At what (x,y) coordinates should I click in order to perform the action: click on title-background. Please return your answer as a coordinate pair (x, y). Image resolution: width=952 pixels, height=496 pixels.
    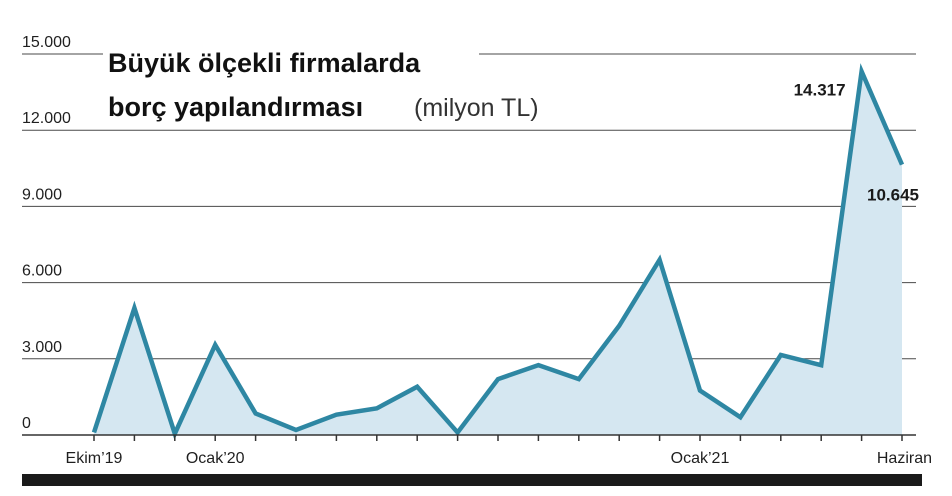
    Looking at the image, I should click on (291, 60).